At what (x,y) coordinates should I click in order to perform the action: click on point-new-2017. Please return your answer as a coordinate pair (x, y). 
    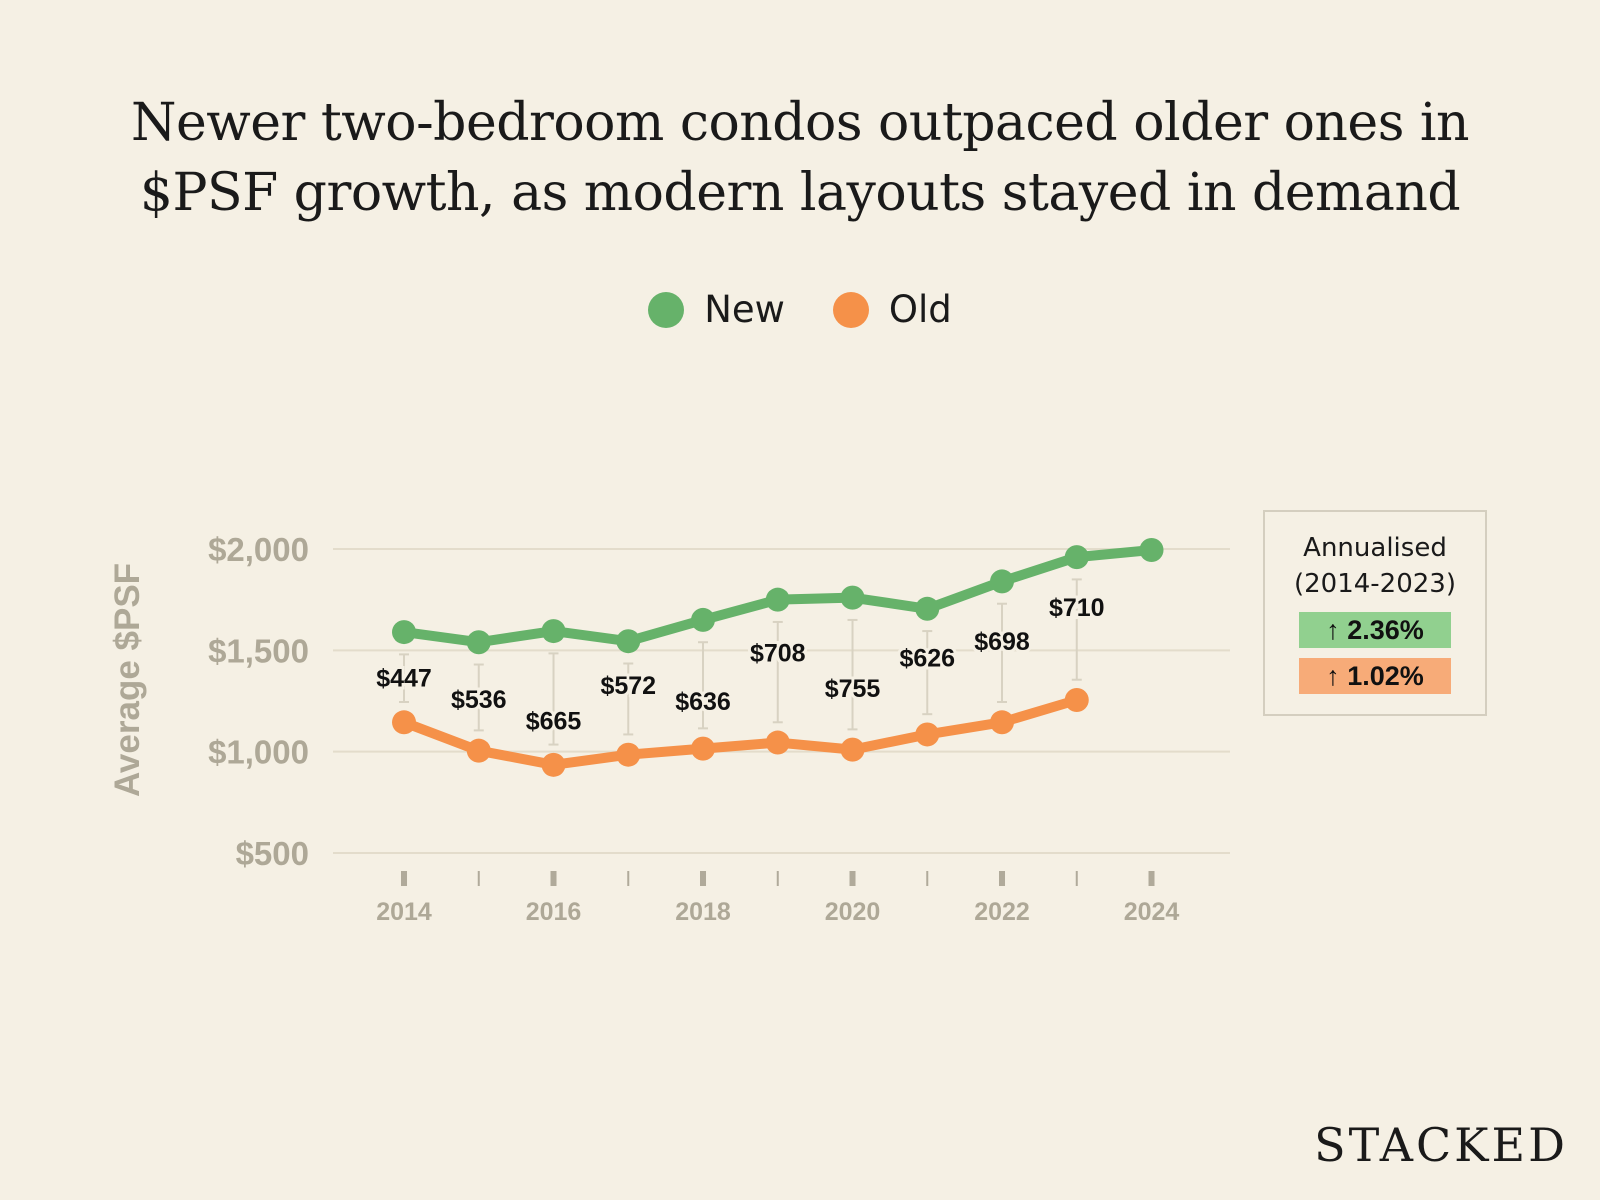
    Looking at the image, I should click on (628, 641).